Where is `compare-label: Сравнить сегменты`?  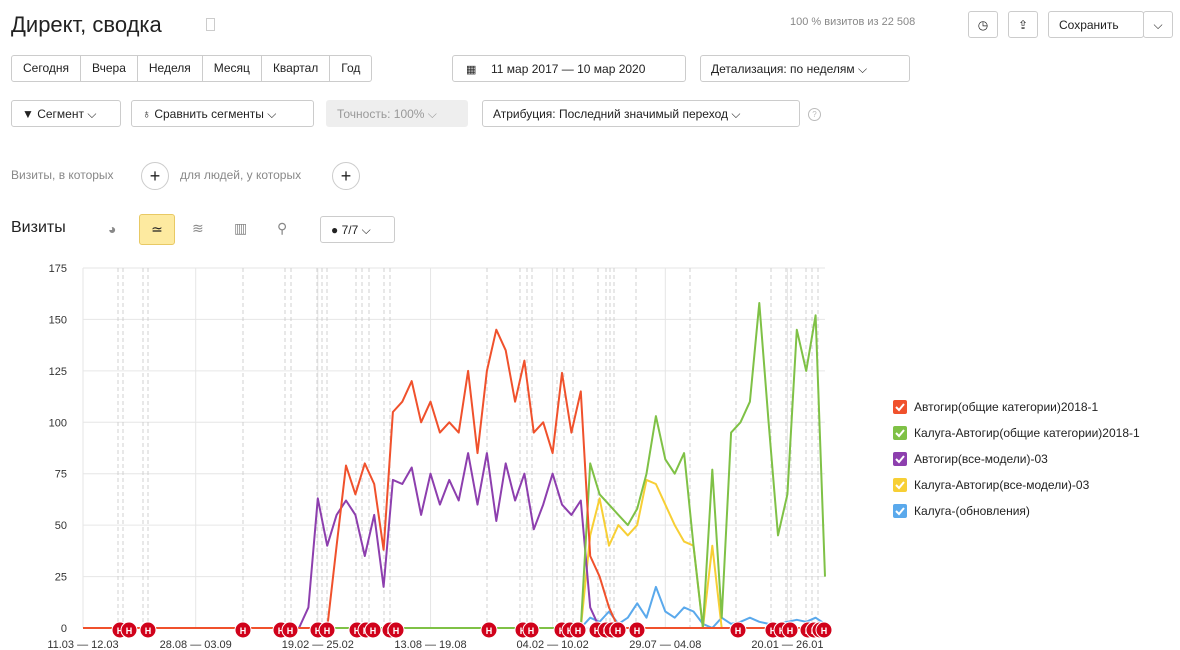
compare-label: Сравнить сегменты is located at coordinates (209, 114).